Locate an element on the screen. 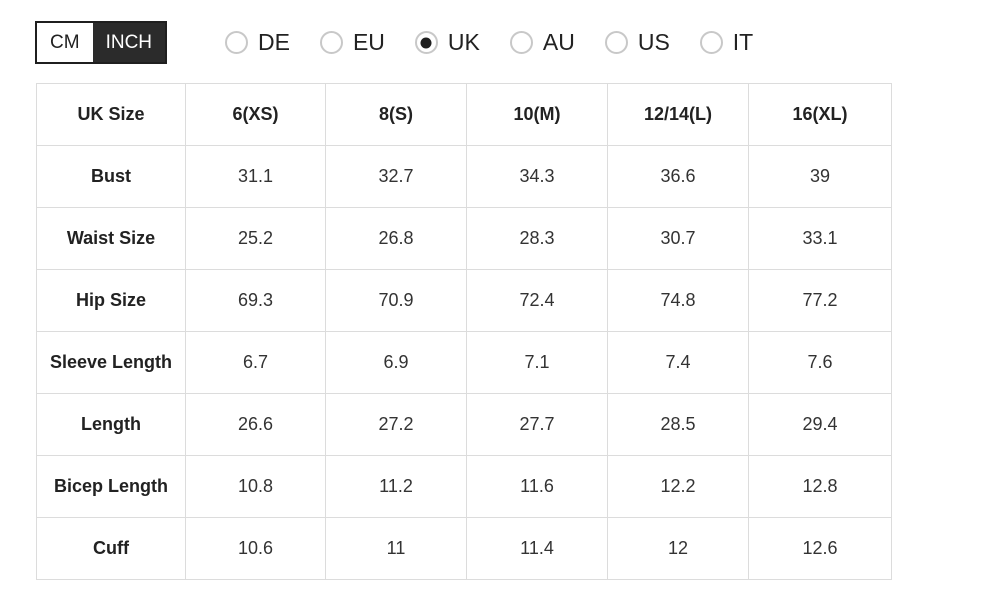 The image size is (1000, 612). measurement-cell: 12.6 is located at coordinates (820, 548).